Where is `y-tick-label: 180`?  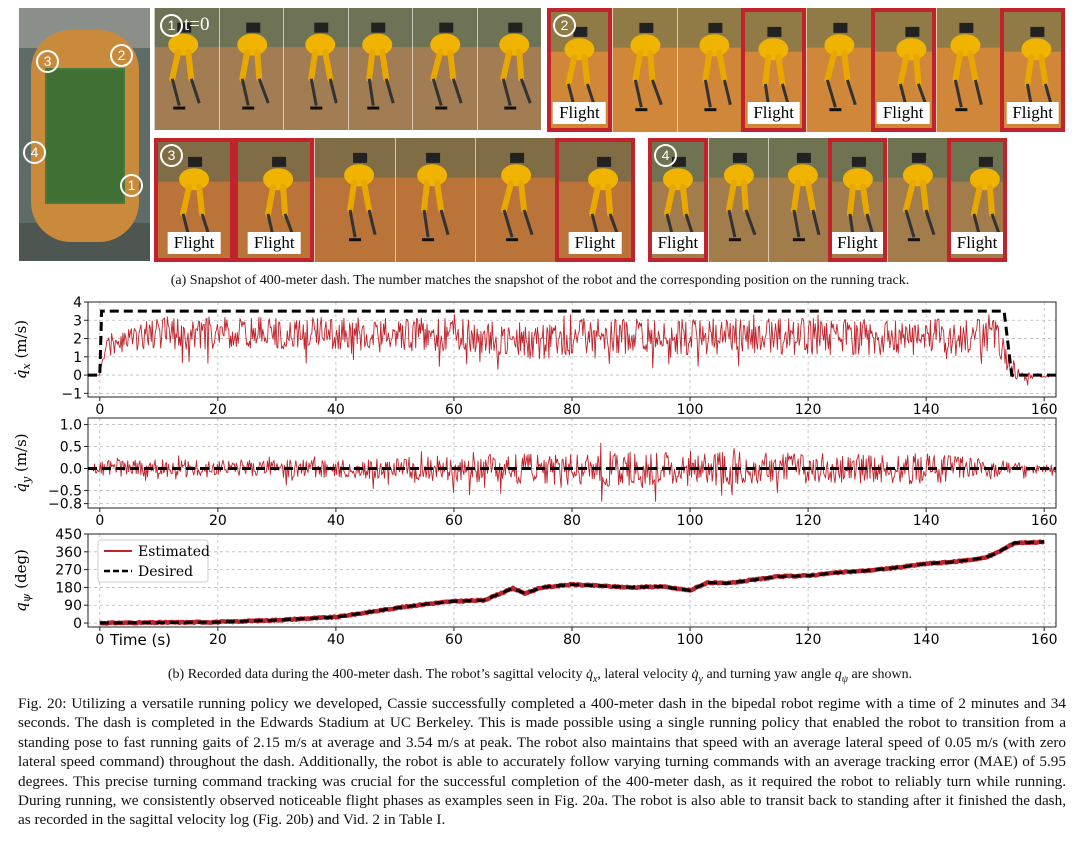
y-tick-label: 180 is located at coordinates (68, 588).